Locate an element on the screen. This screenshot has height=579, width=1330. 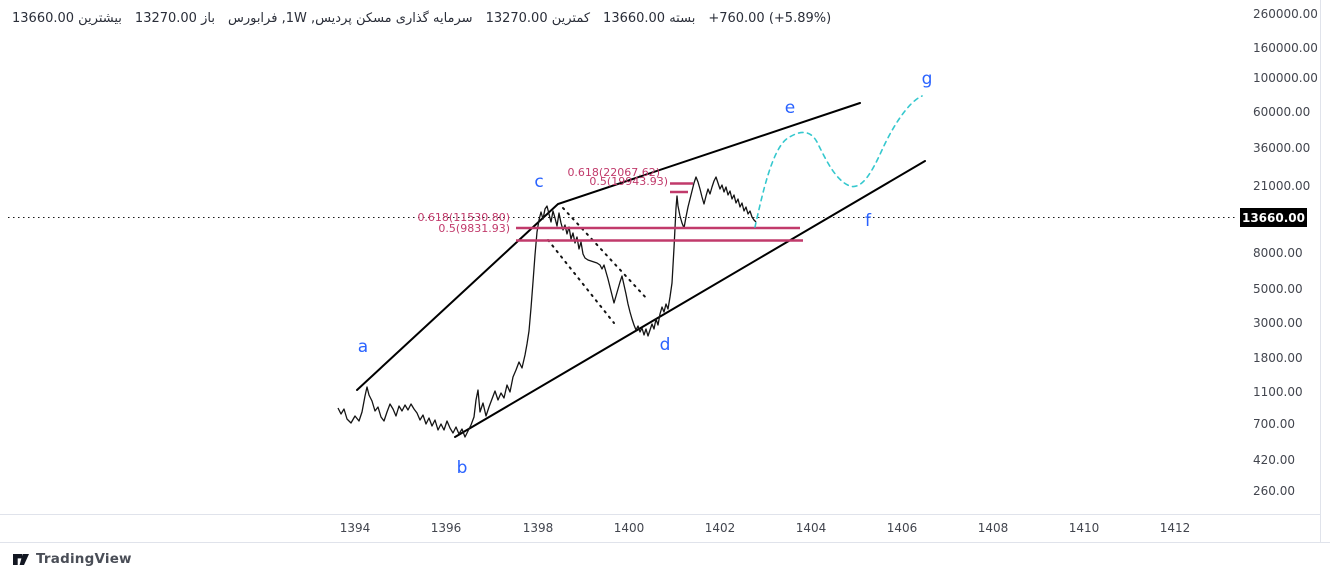
price-scale-label: 21000.00 is located at coordinates (1282, 186).